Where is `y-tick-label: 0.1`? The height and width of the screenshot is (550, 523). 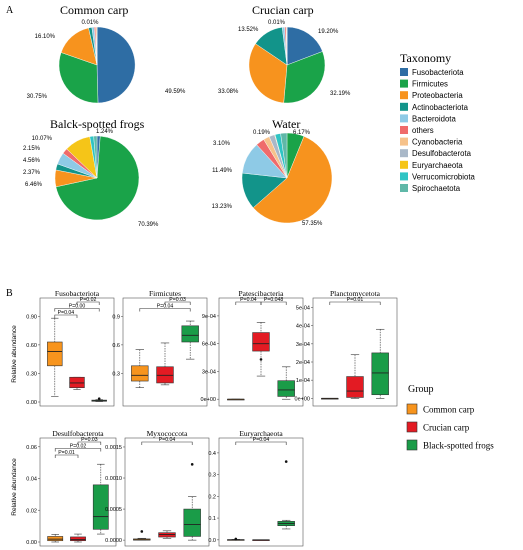
y-tick-label: 0.1 is located at coordinates (212, 519).